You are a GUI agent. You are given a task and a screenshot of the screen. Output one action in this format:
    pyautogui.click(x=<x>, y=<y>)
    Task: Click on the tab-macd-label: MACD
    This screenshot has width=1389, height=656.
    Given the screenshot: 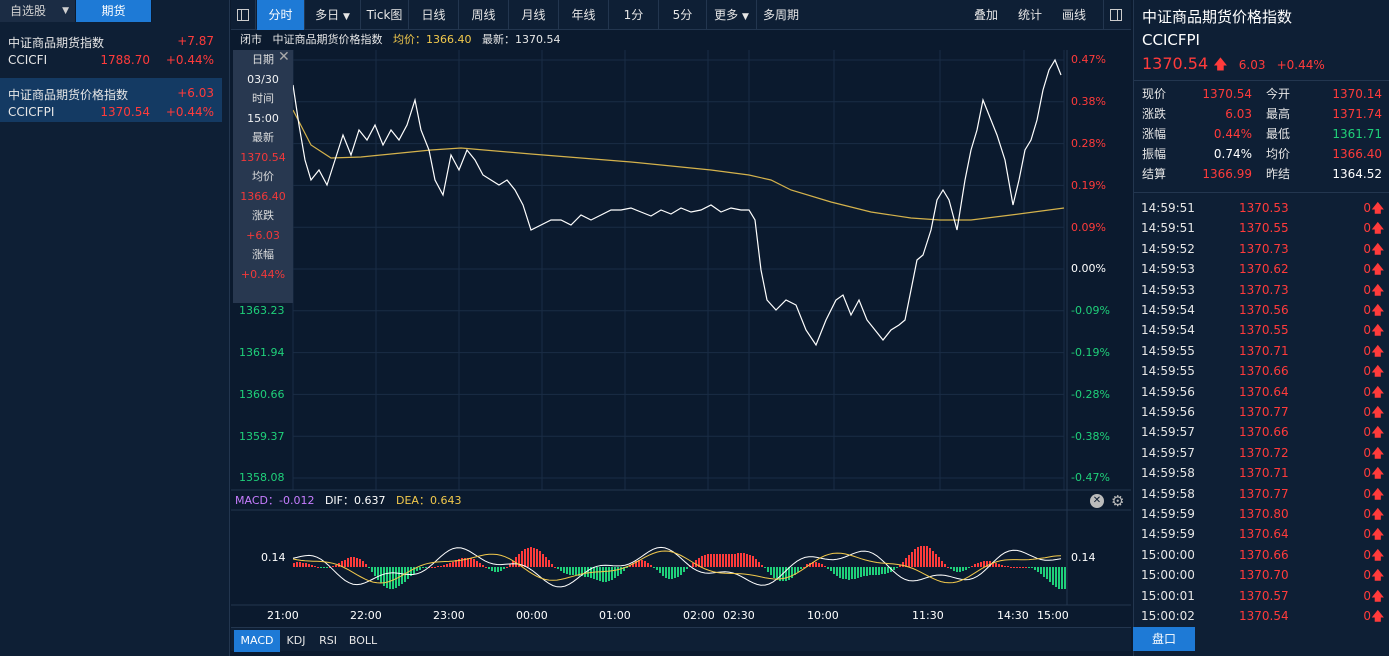 What is the action you would take?
    pyautogui.click(x=257, y=640)
    